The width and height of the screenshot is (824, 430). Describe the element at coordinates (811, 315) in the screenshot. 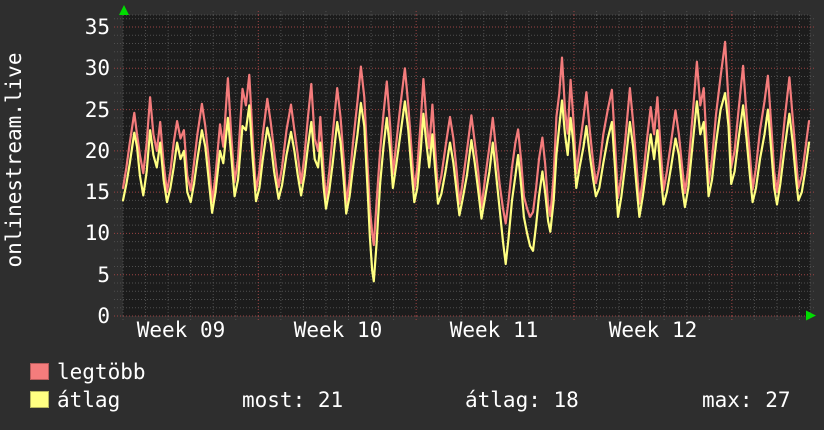

I see `x-axis-arrow-icon` at that location.